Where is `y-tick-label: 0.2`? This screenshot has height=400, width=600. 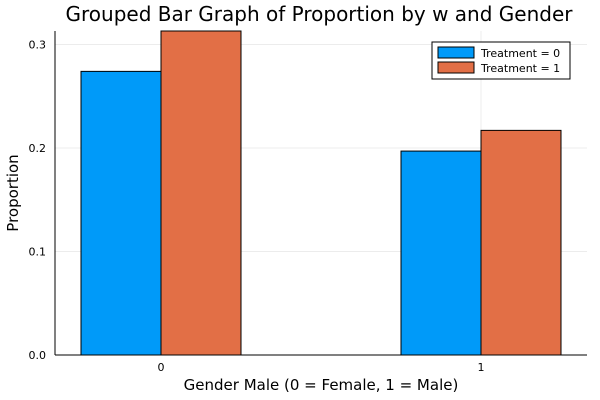 y-tick-label: 0.2 is located at coordinates (38, 148).